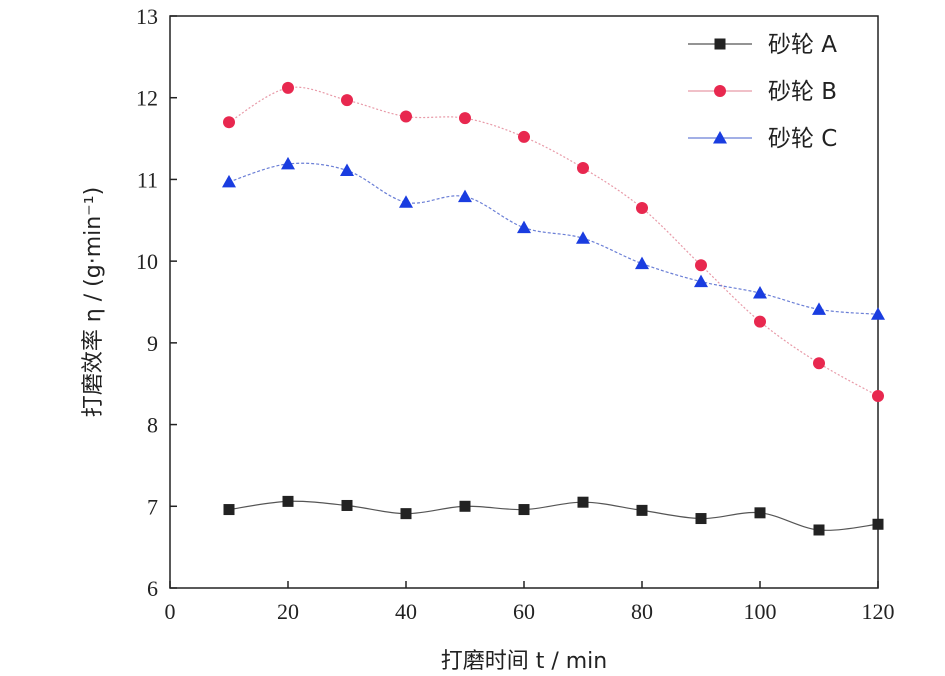  I want to click on legend-label: 砂轮 C, so click(802, 139).